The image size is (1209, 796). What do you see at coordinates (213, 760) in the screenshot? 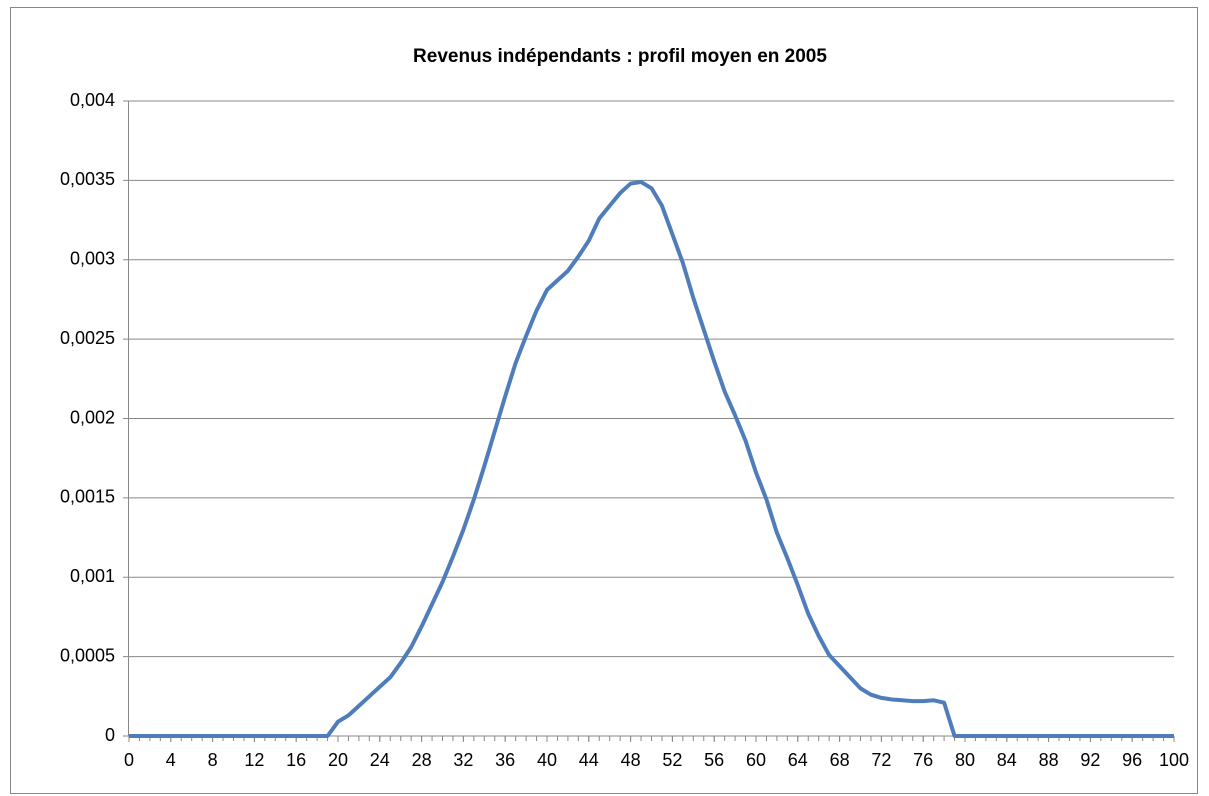
I see `x-tick-label: 8` at bounding box center [213, 760].